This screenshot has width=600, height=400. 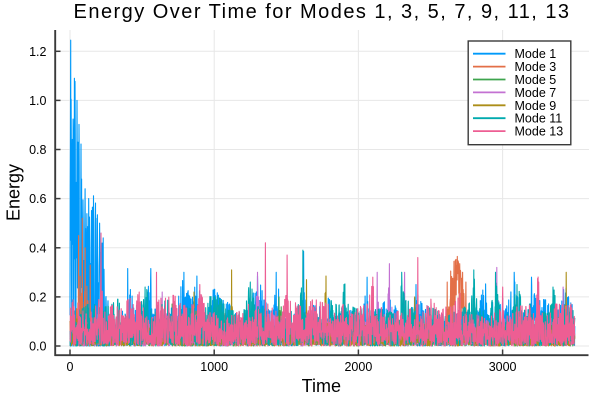 What do you see at coordinates (536, 80) in the screenshot?
I see `svg-text: Mode 5` at bounding box center [536, 80].